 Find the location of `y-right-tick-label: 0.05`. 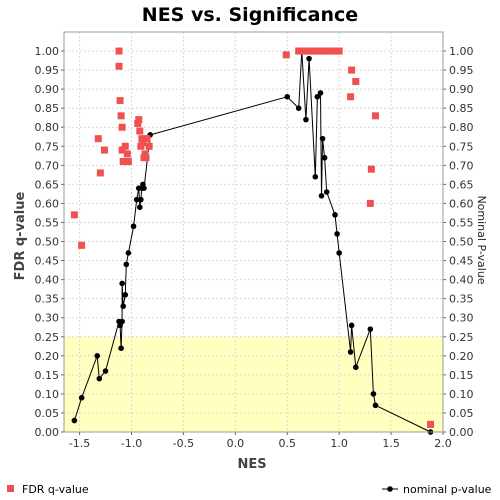

y-right-tick-label: 0.05 is located at coordinates (461, 413).